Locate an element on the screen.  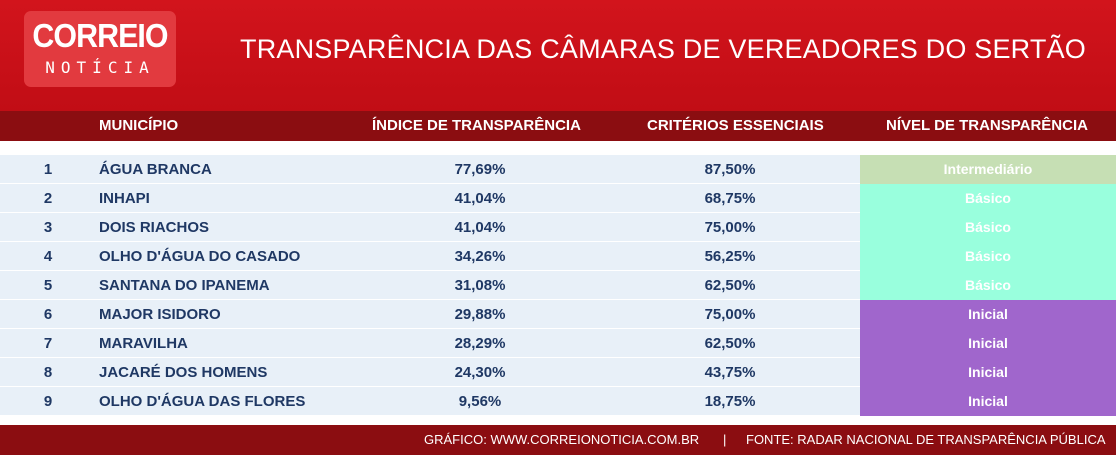
header-nivel: NÍVEL DE TRANSPARÊNCIA is located at coordinates (987, 125).